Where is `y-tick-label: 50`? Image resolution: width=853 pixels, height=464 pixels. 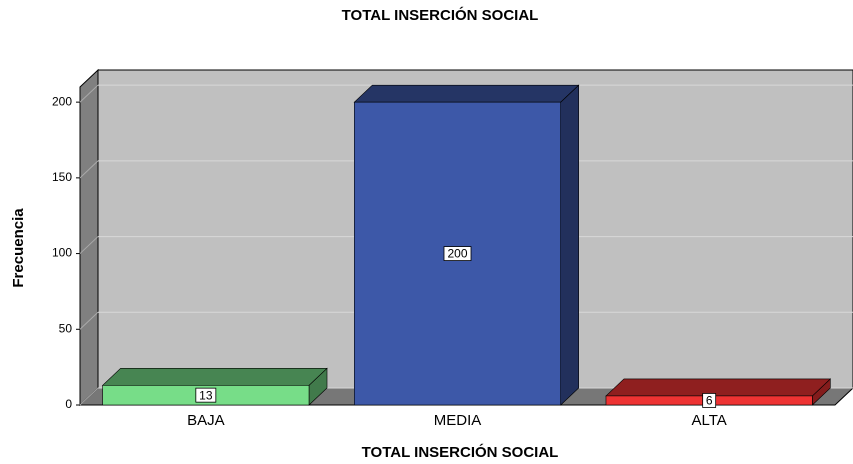
y-tick-label: 50 is located at coordinates (66, 328).